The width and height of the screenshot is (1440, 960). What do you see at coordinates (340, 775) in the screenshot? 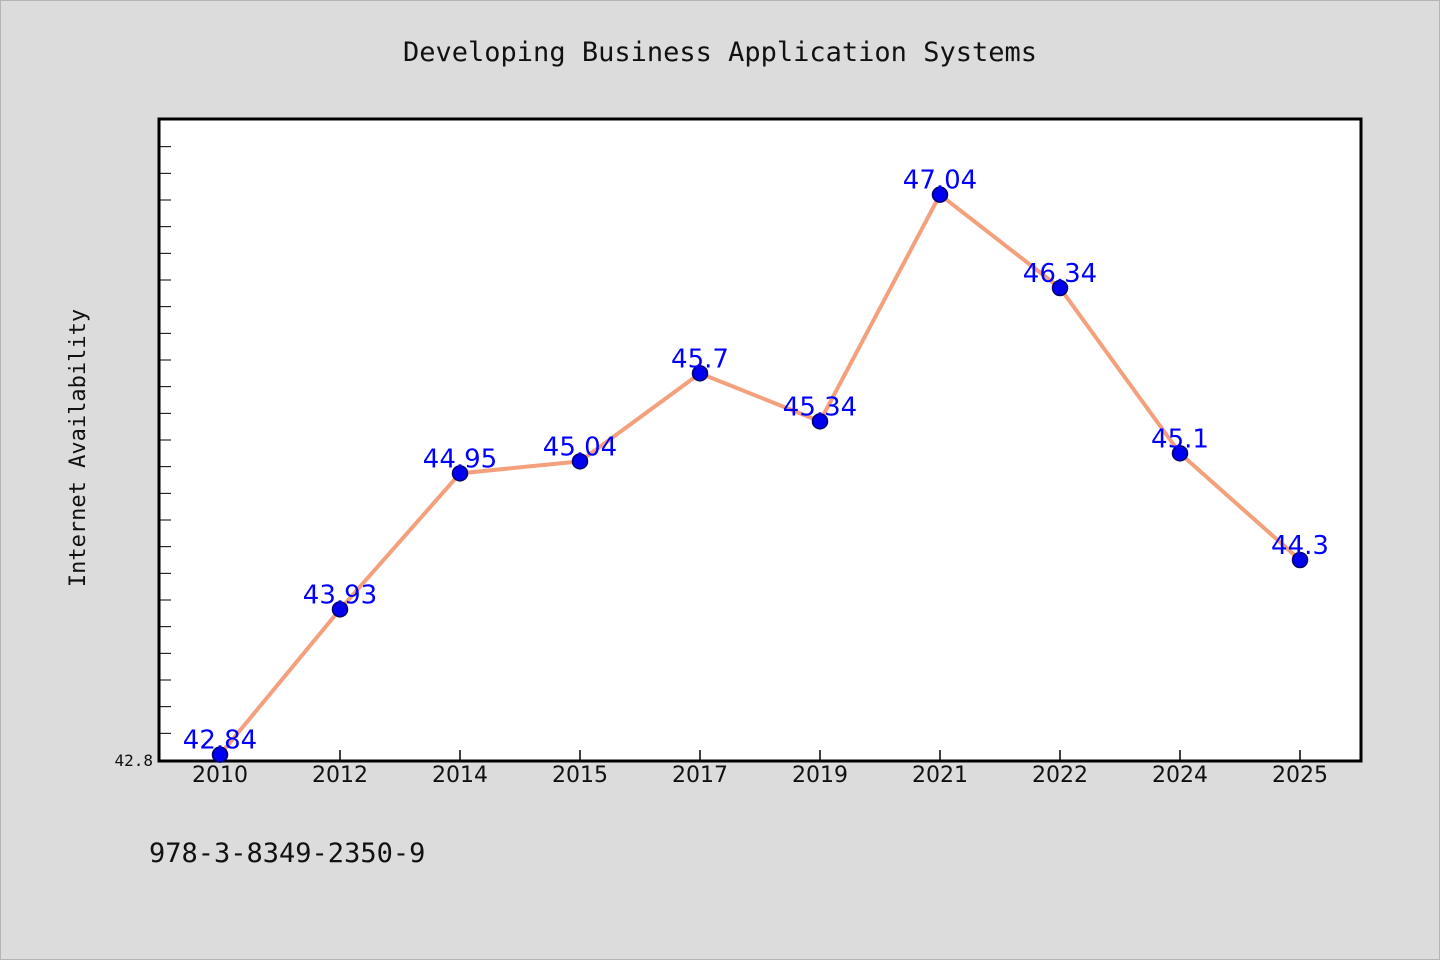
I see `x-tick-label: 2012` at bounding box center [340, 775].